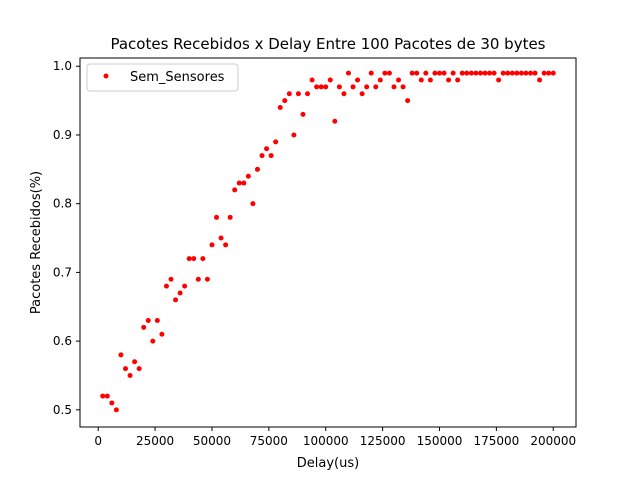 This screenshot has width=640, height=480. Describe the element at coordinates (440, 441) in the screenshot. I see `x-tick-label: 150000` at that location.